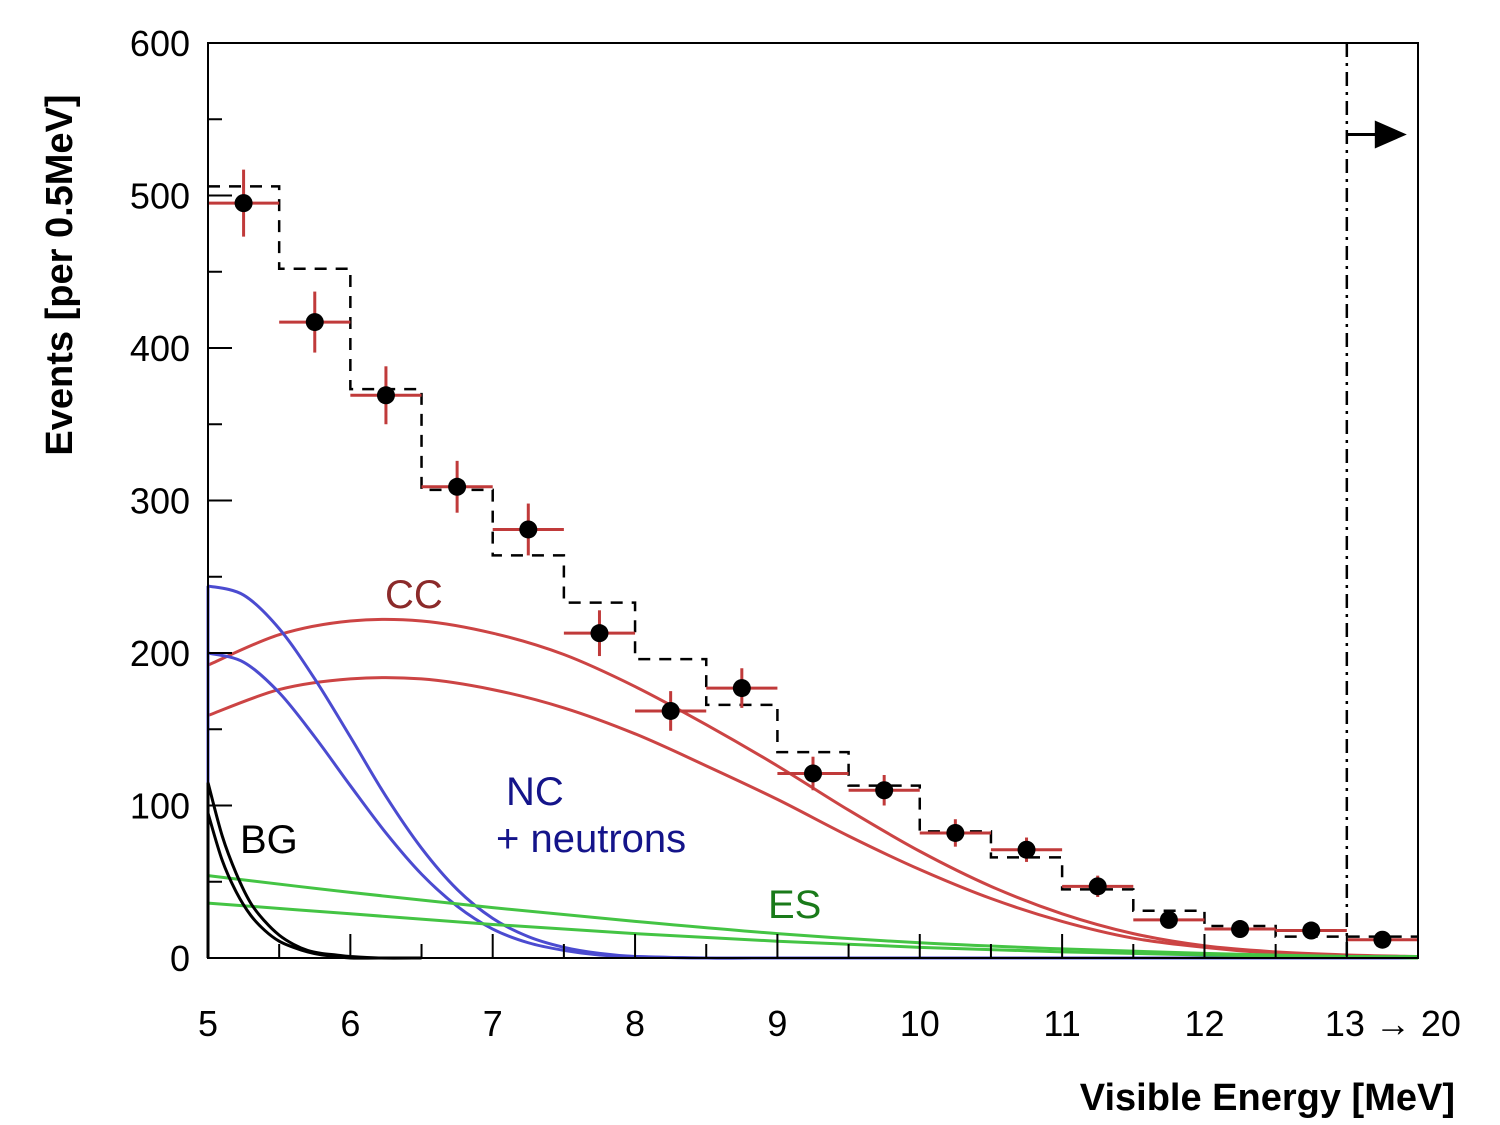  Describe the element at coordinates (535, 792) in the screenshot. I see `nc-label: NC` at that location.